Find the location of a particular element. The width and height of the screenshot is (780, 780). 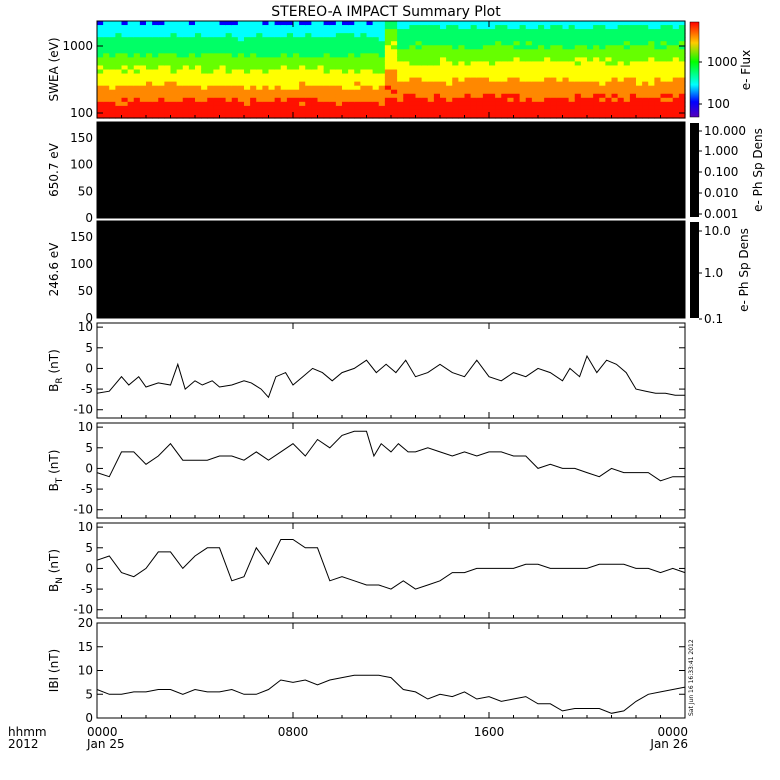

time-tick-label: 0000 is located at coordinates (672, 732).